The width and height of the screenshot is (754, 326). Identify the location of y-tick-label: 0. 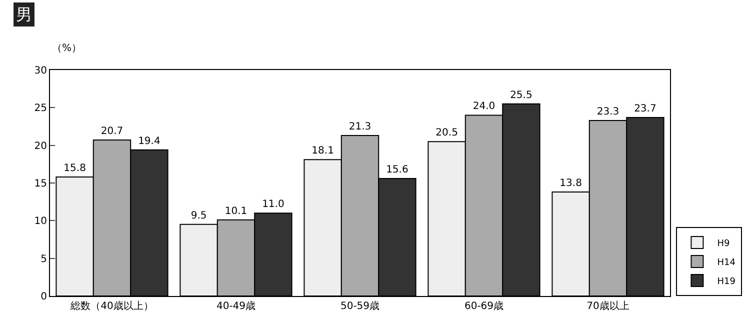
(43, 297).